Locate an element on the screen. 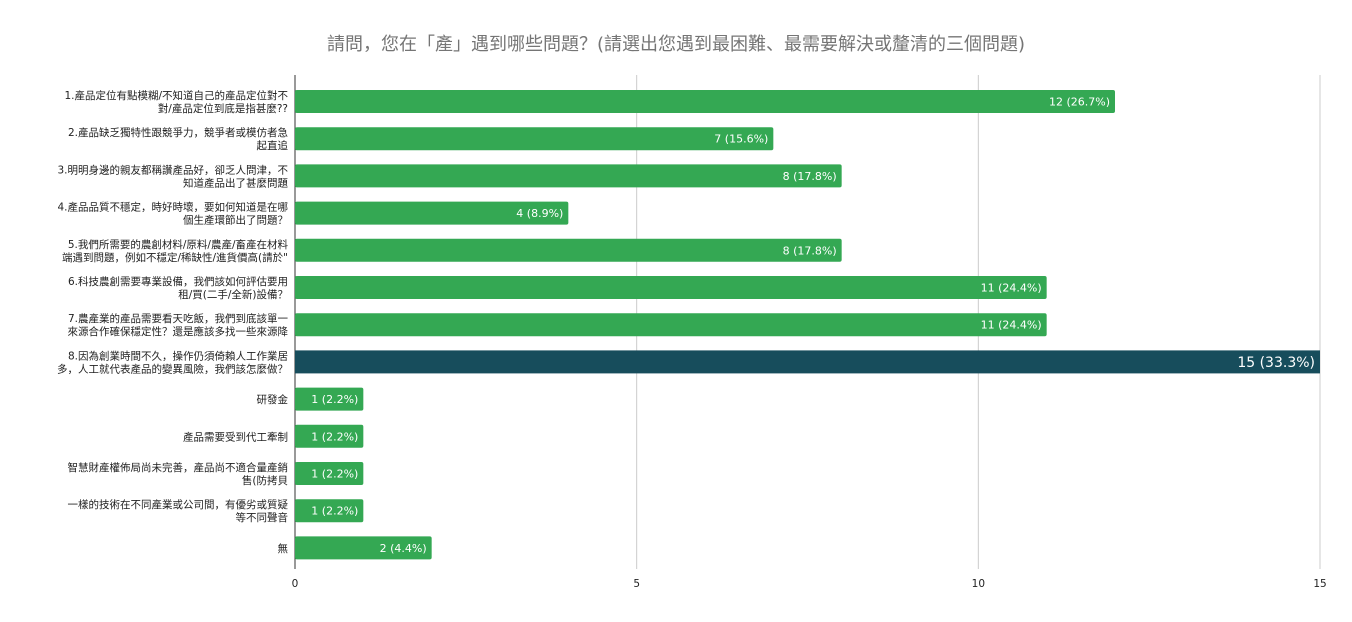  x-tick-label: 10 is located at coordinates (978, 584).